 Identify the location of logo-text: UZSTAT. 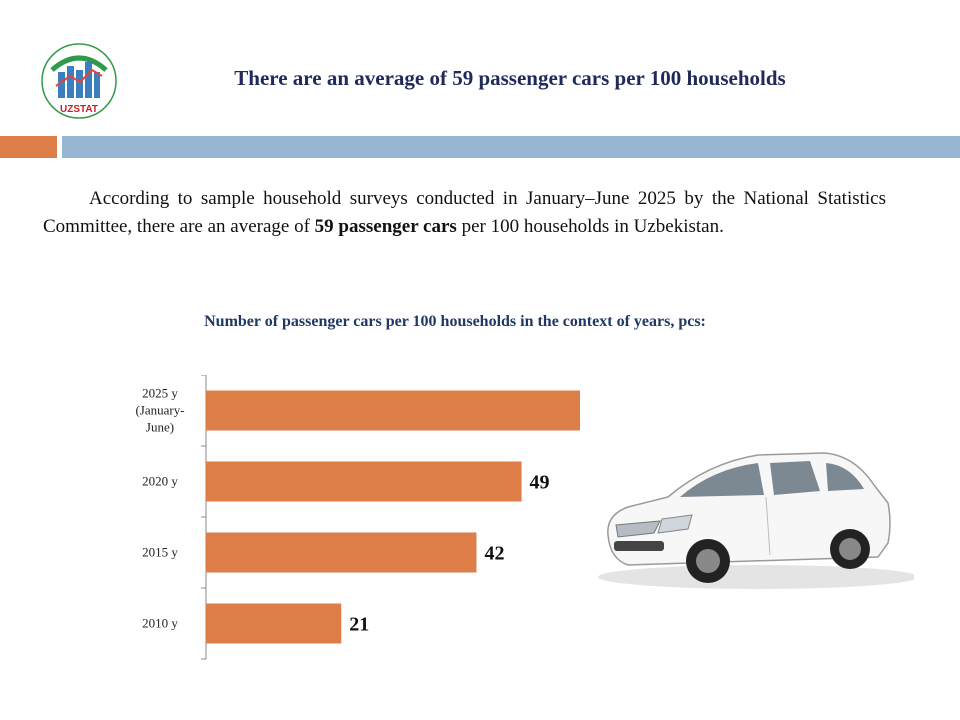
(79, 109).